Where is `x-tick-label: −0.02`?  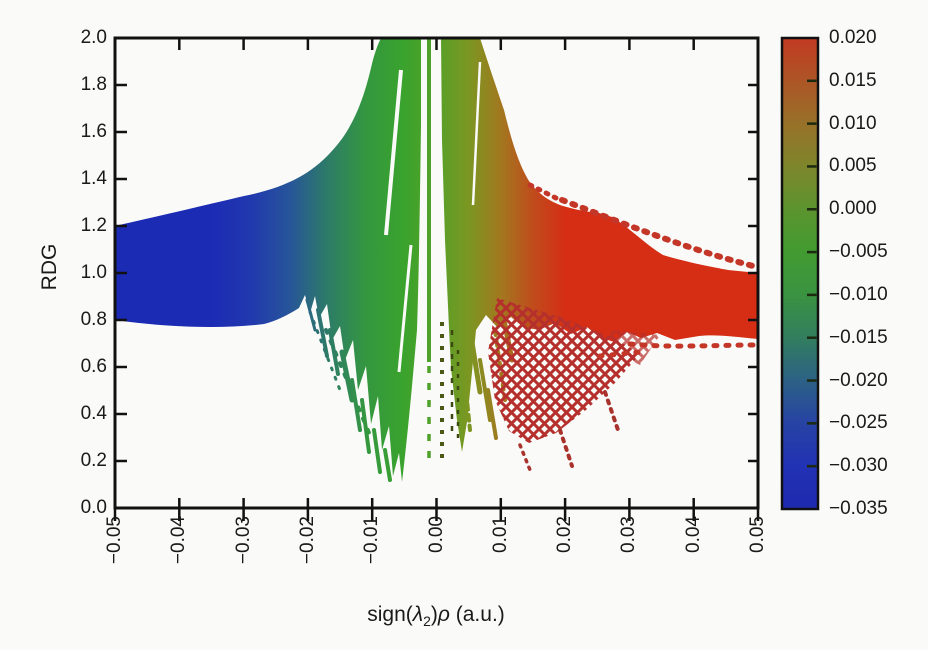 x-tick-label: −0.02 is located at coordinates (307, 540).